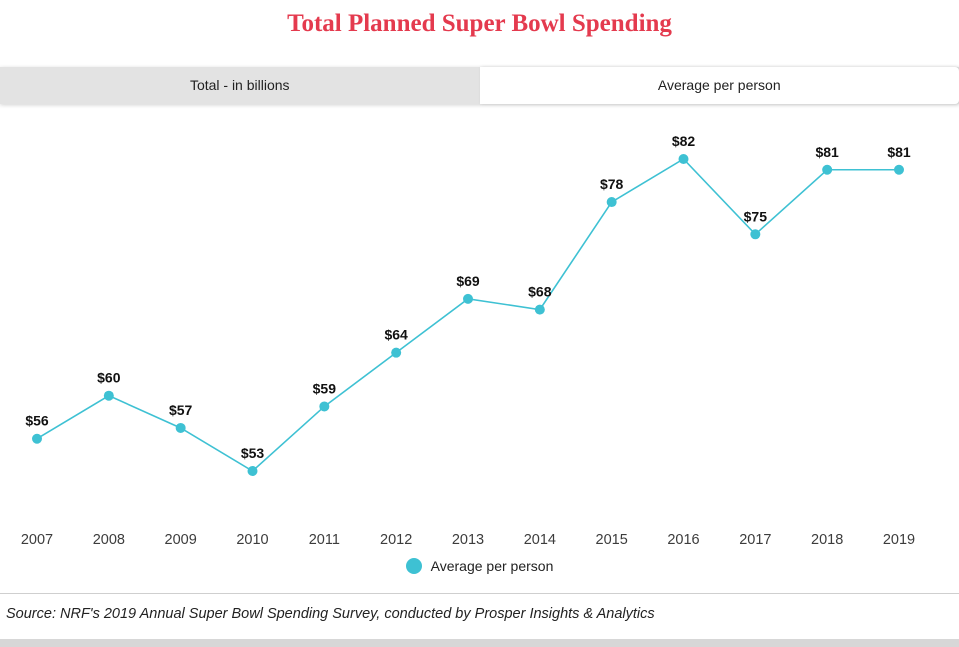 The height and width of the screenshot is (647, 959). I want to click on x-axis-label: 2012, so click(396, 540).